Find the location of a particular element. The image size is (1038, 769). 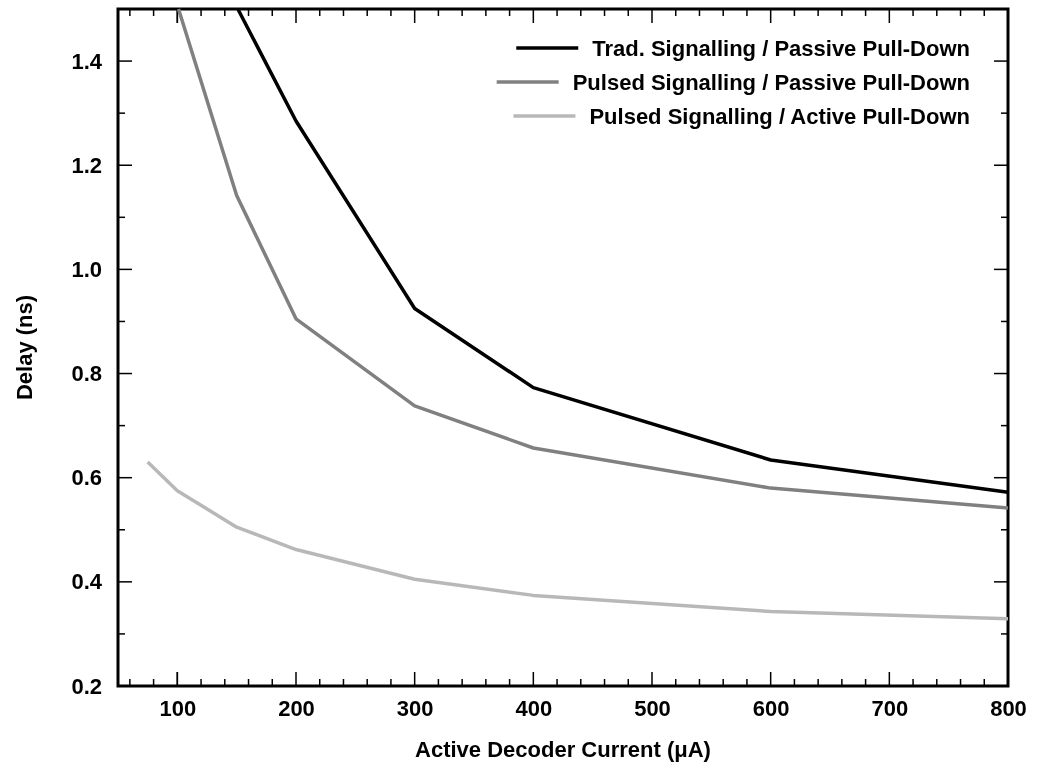

y-tick-label: 0.4 is located at coordinates (87, 582).